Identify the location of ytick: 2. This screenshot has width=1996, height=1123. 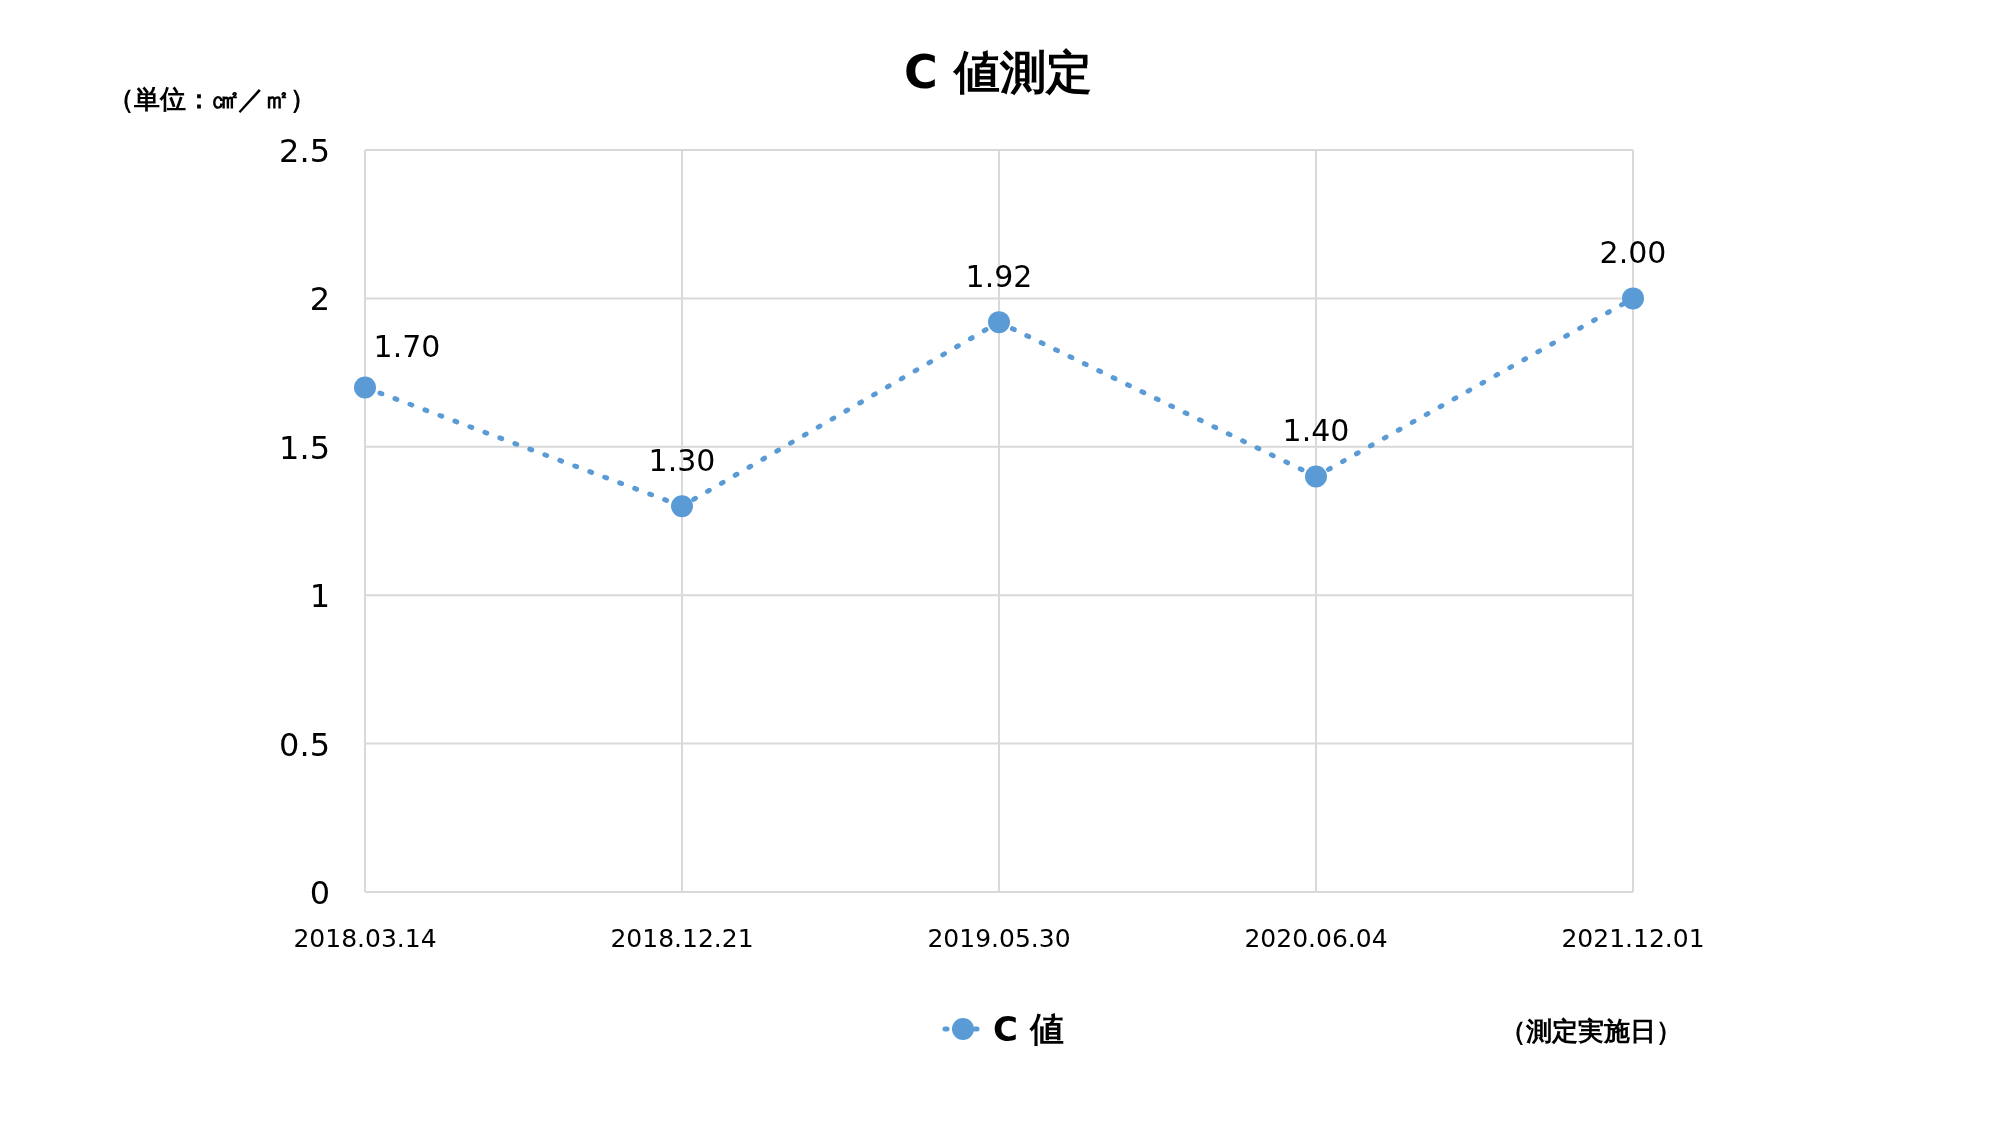
(319, 299).